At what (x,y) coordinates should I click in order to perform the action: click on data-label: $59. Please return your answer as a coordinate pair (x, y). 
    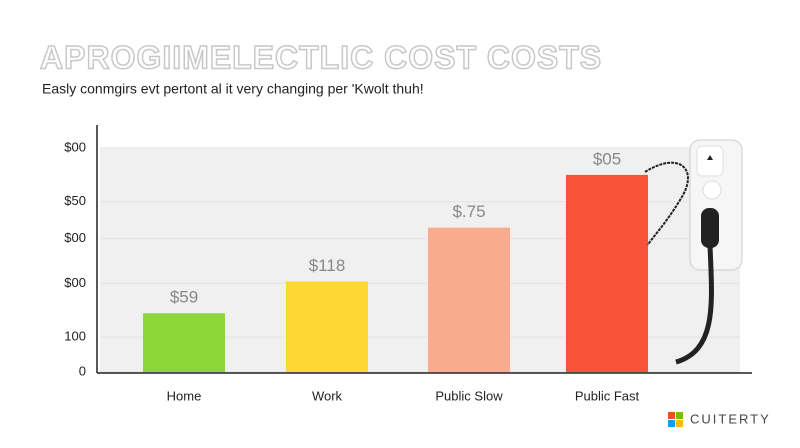
    Looking at the image, I should click on (184, 297).